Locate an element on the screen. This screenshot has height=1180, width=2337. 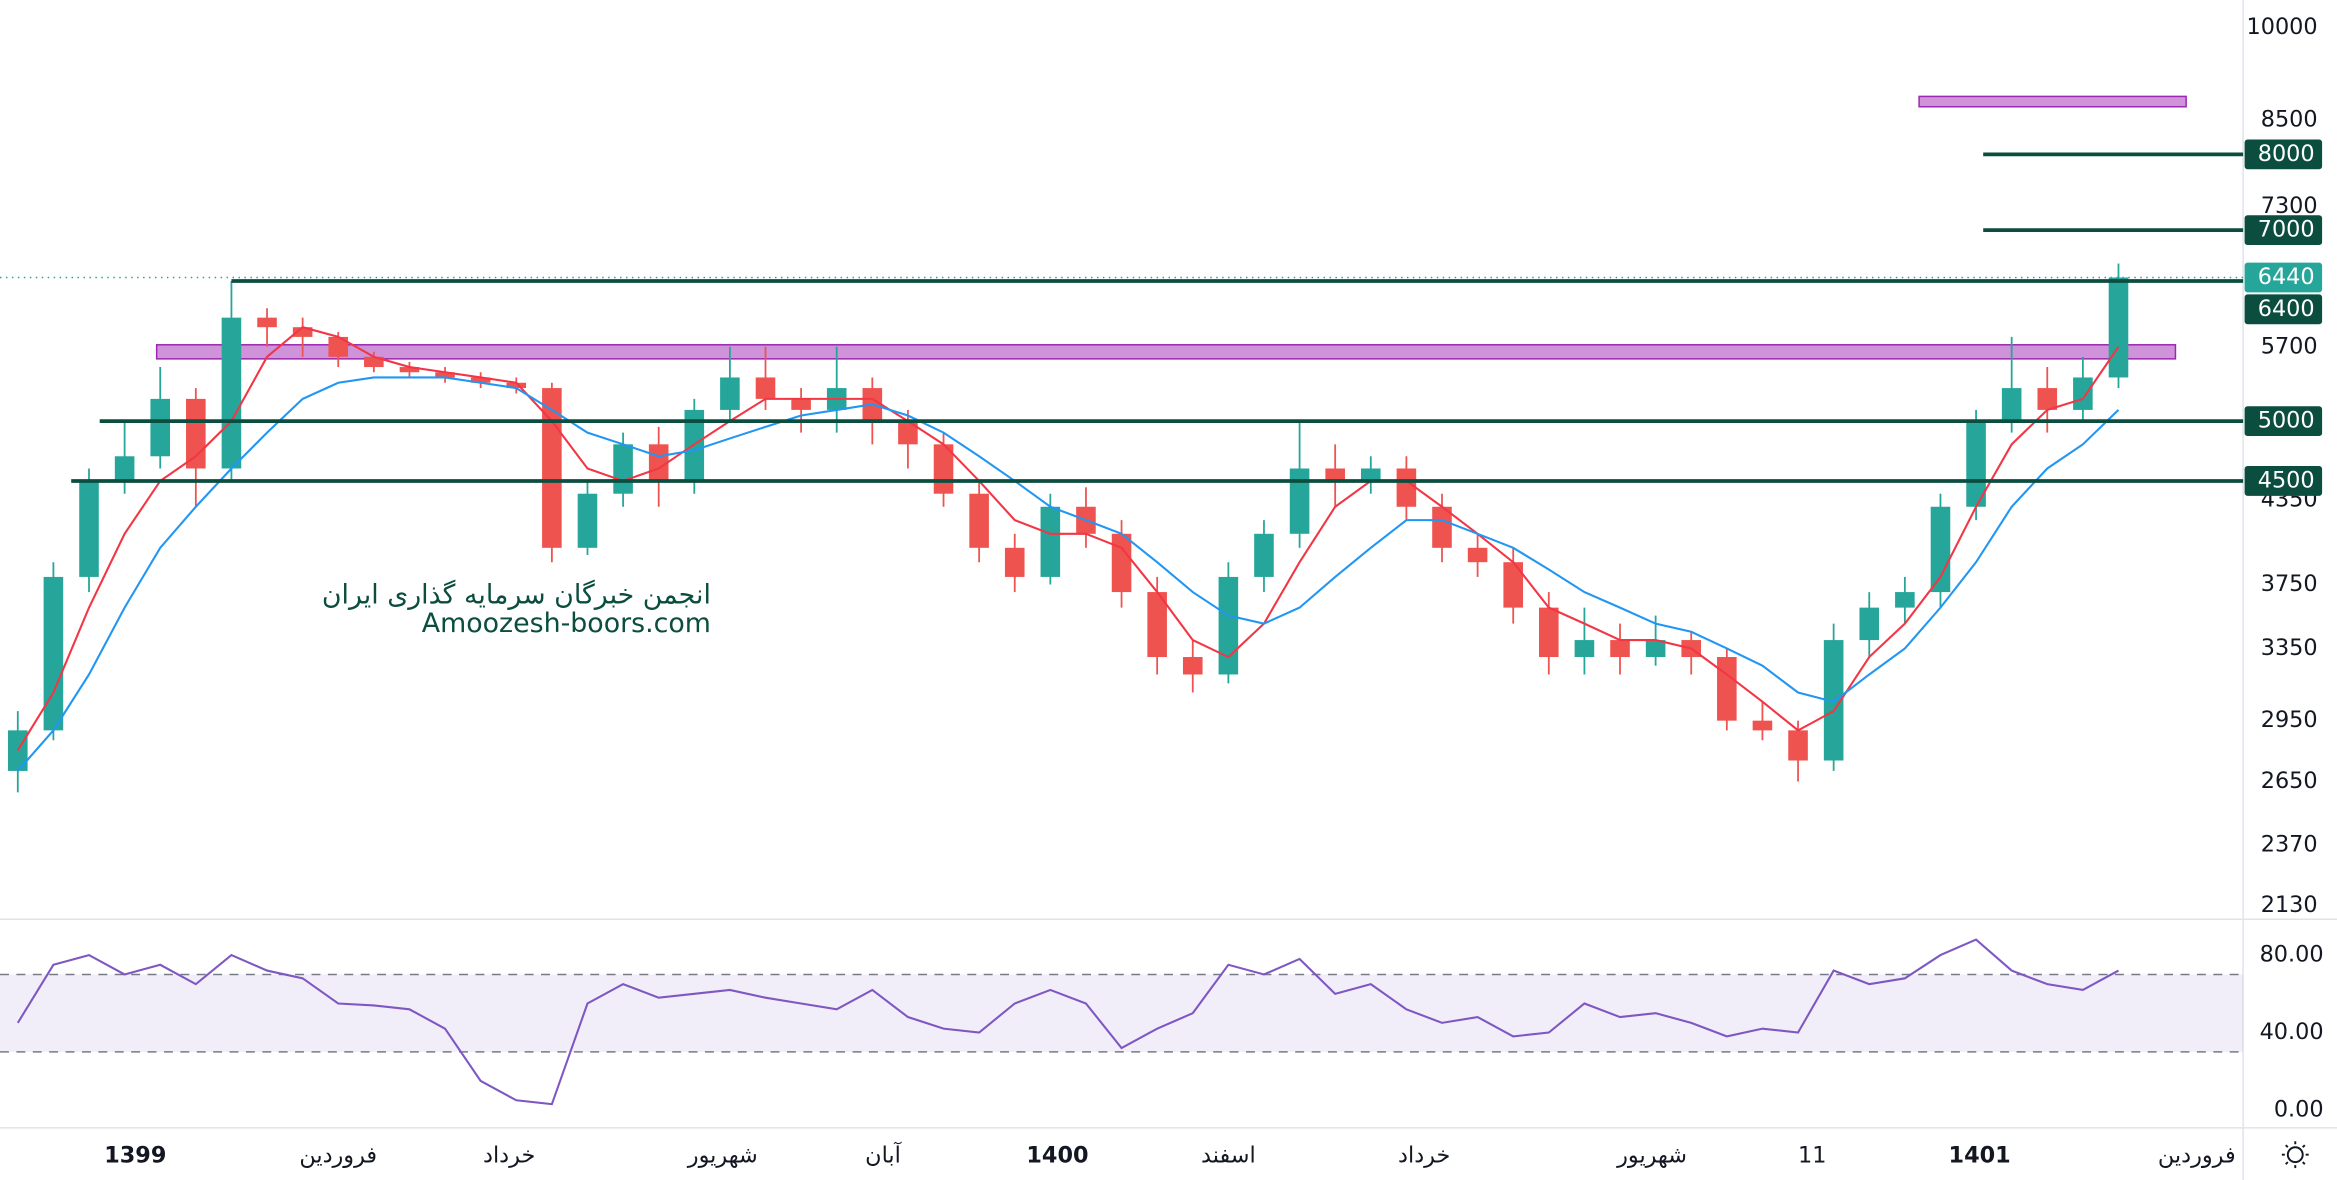
level-label: 4500 is located at coordinates (2286, 480).